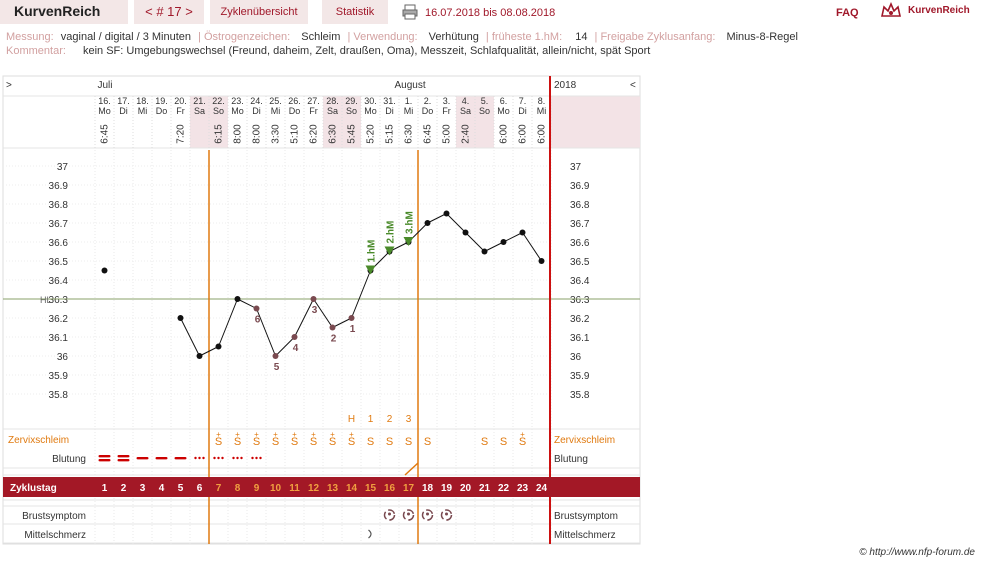  What do you see at coordinates (294, 101) in the screenshot?
I see `day-date-label: 26.` at bounding box center [294, 101].